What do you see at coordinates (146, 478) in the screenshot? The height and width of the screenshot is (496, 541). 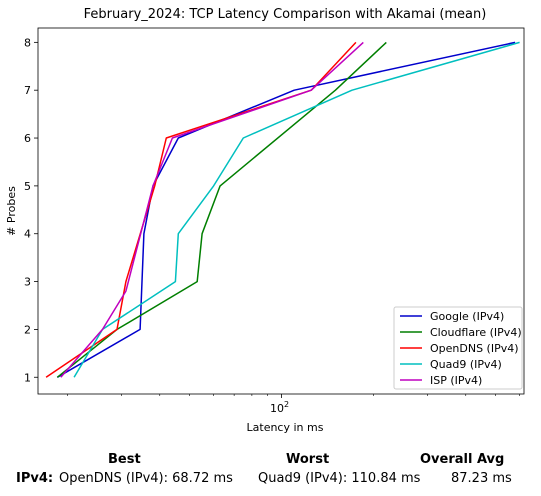 I see `best-value: OpenDNS (IPv4): 68.72 ms` at bounding box center [146, 478].